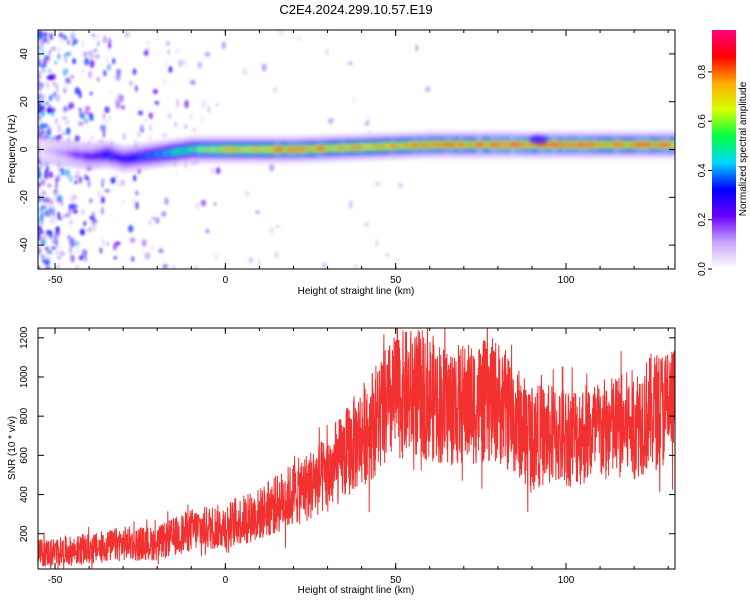 This screenshot has width=750, height=600. Describe the element at coordinates (24, 415) in the screenshot. I see `snr-y-tick-label: 800` at that location.